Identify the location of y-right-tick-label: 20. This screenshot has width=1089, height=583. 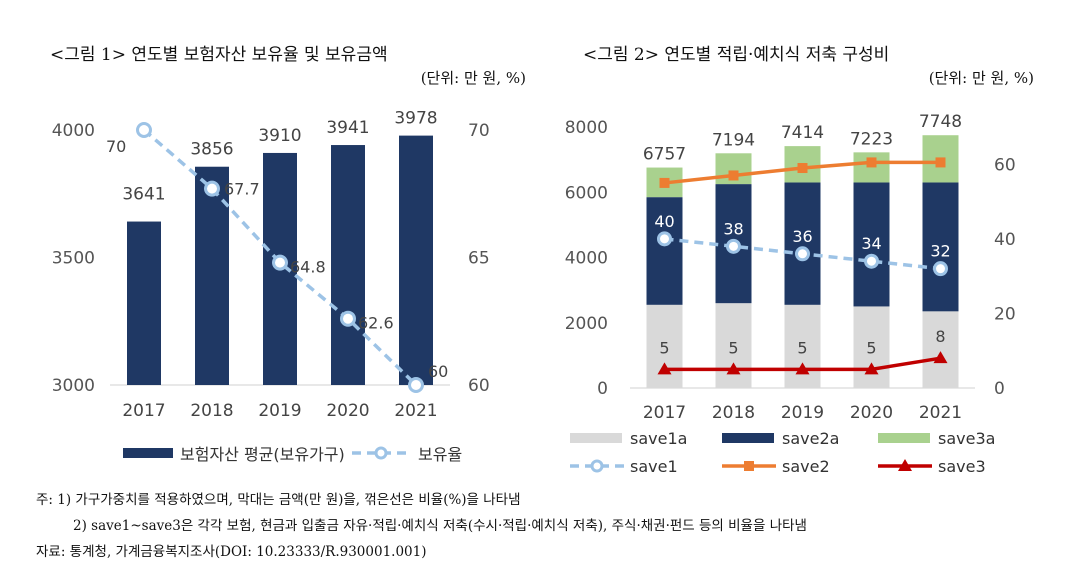
(1005, 314).